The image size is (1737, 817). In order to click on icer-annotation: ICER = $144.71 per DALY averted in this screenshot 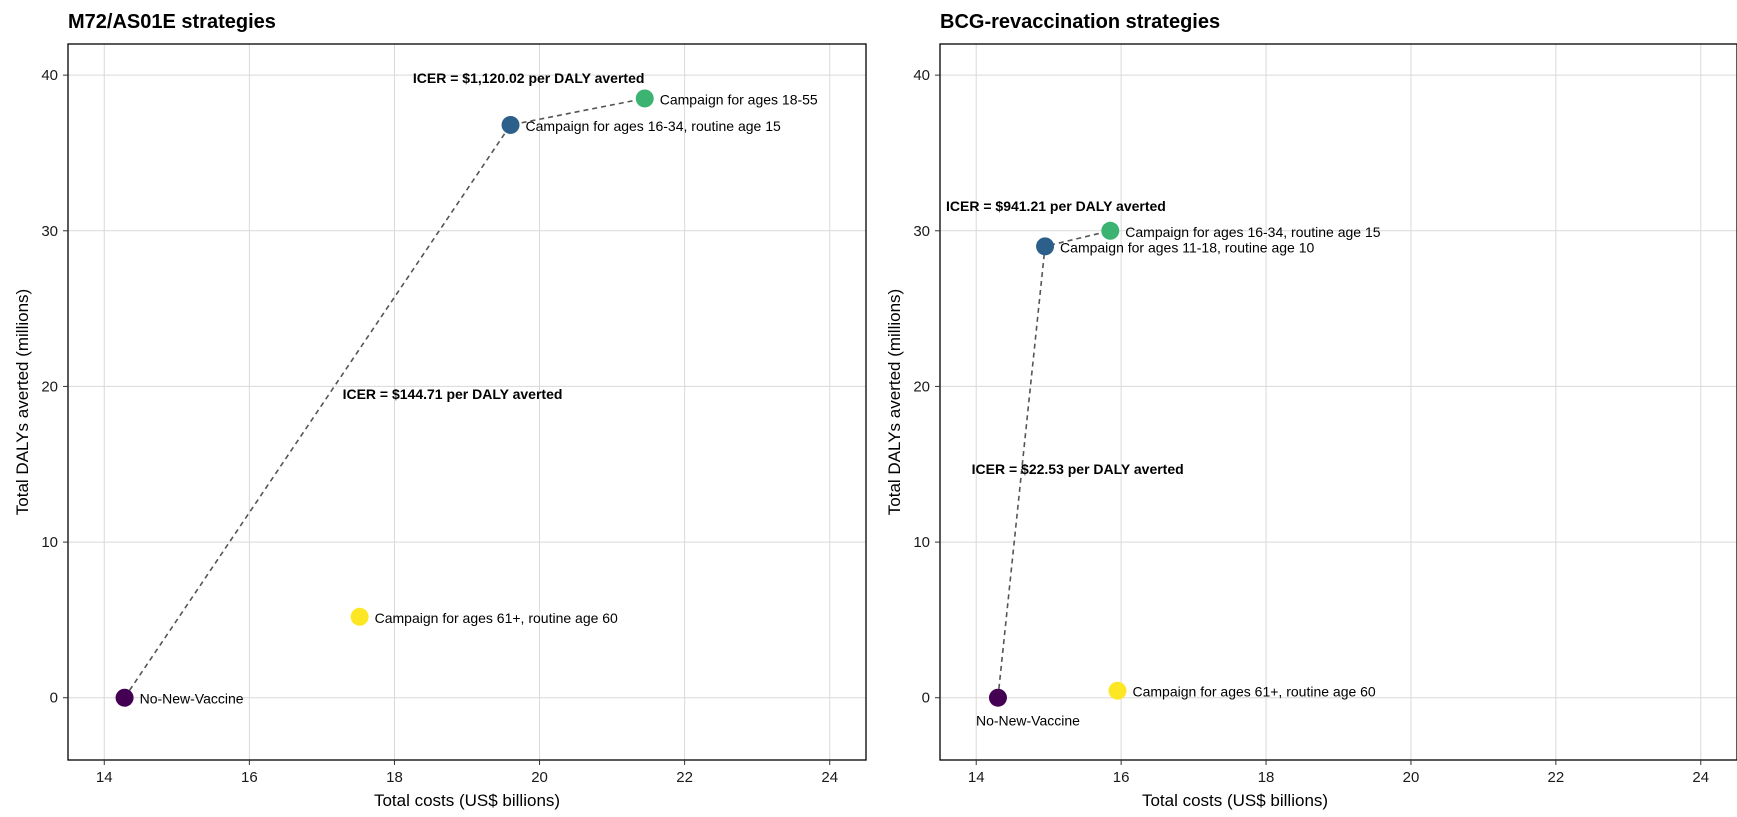, I will do `click(453, 394)`.